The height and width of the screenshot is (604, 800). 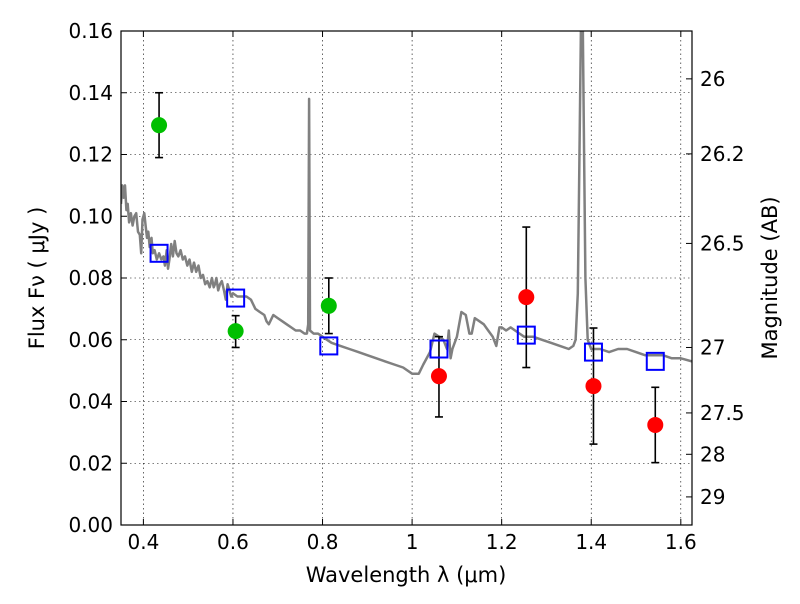 What do you see at coordinates (502, 542) in the screenshot?
I see `x-tick-label: 1.2` at bounding box center [502, 542].